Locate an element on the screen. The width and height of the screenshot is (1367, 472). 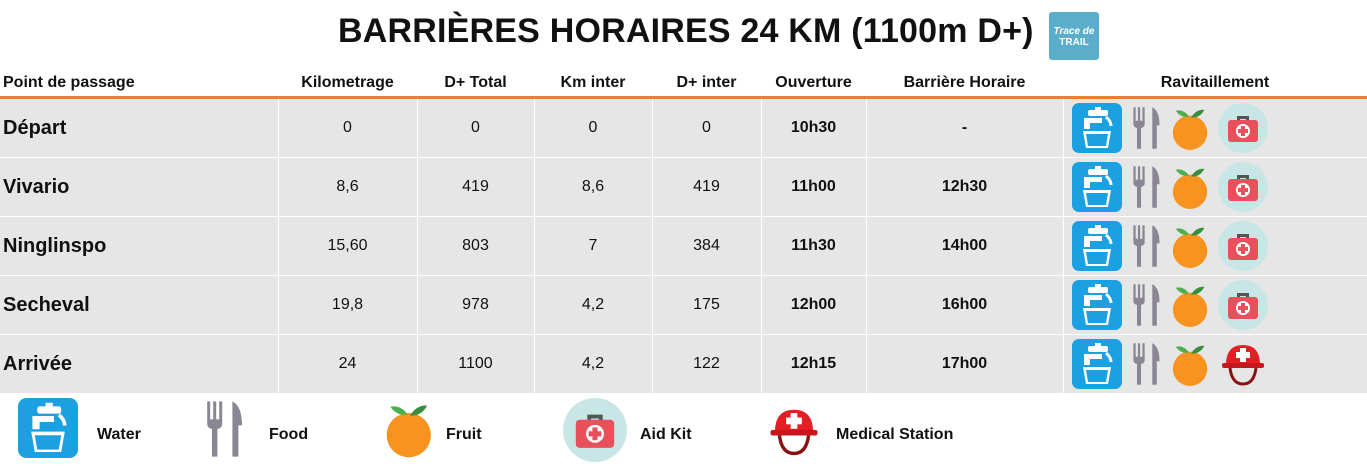
legend-food-label: Food is located at coordinates (289, 434).